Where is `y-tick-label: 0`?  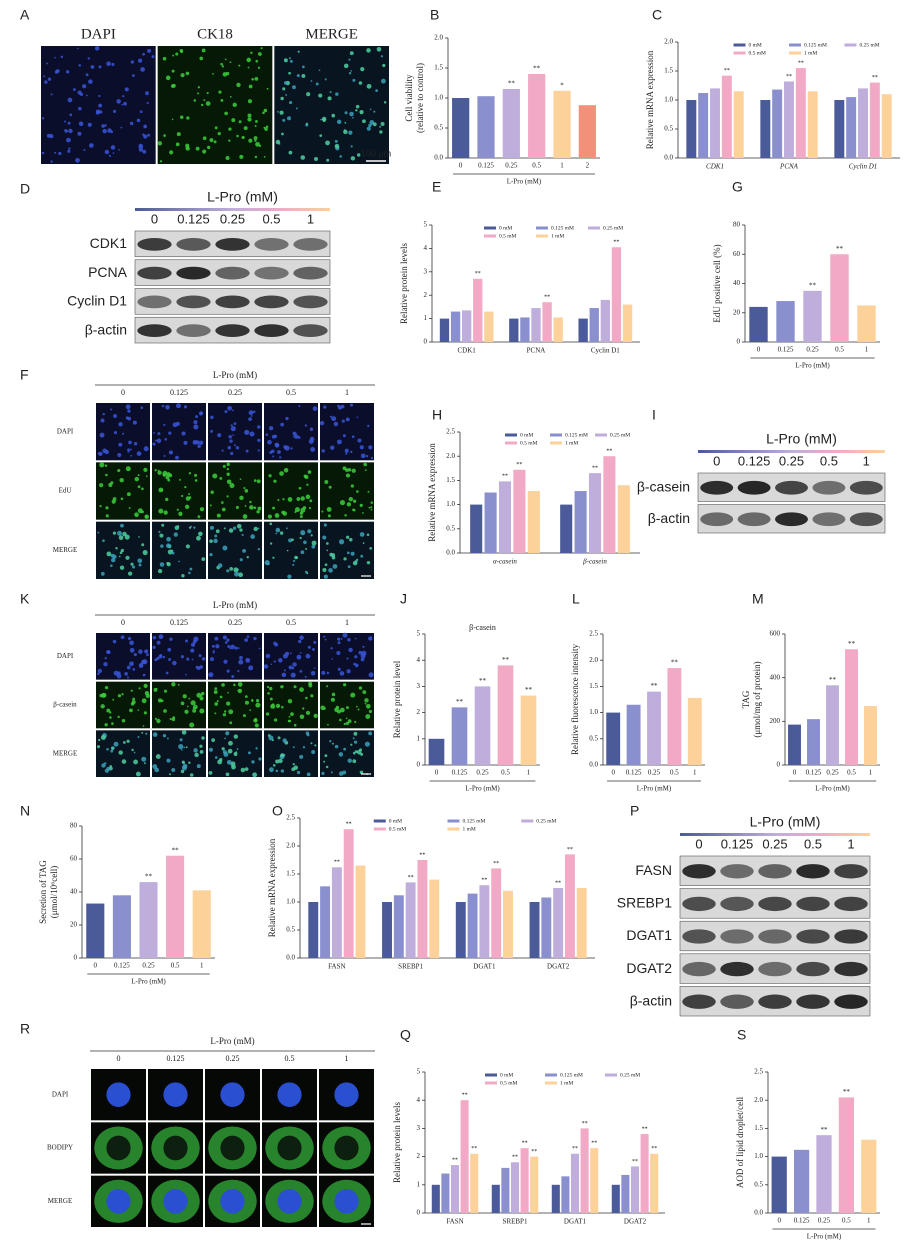 y-tick-label: 0 is located at coordinates (419, 1213).